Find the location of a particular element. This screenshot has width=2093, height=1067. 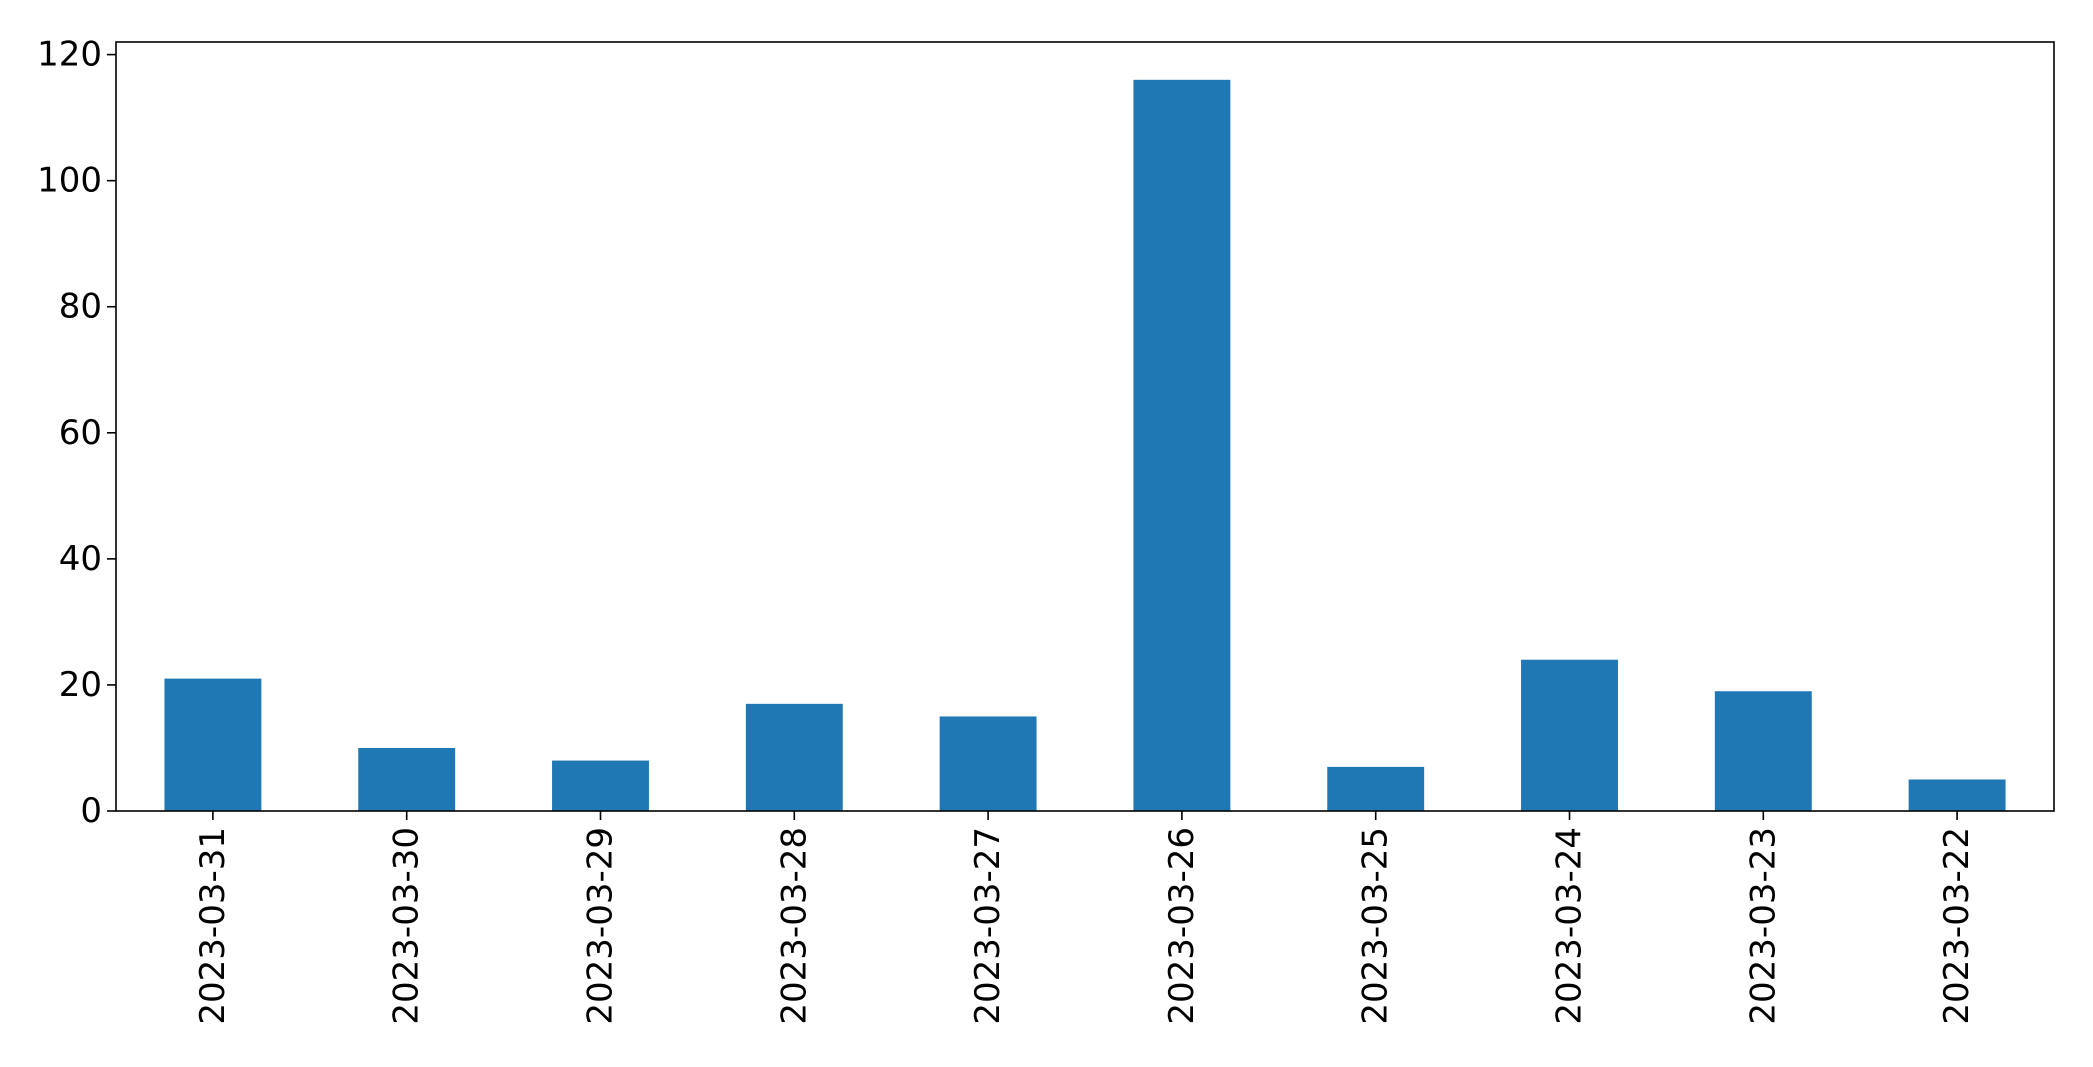

y-tick-label: 60 is located at coordinates (80, 433).